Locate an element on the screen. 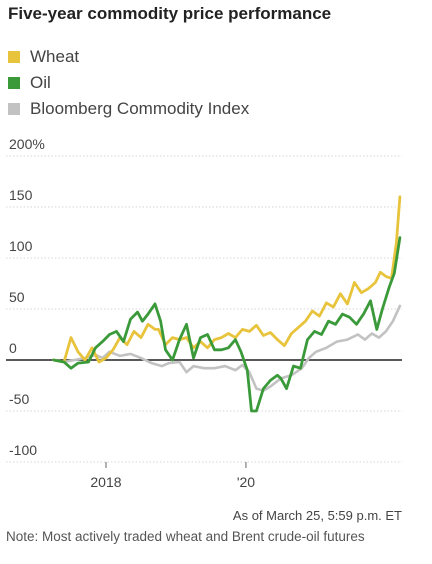  x-tick-label: 2018 is located at coordinates (105, 482).